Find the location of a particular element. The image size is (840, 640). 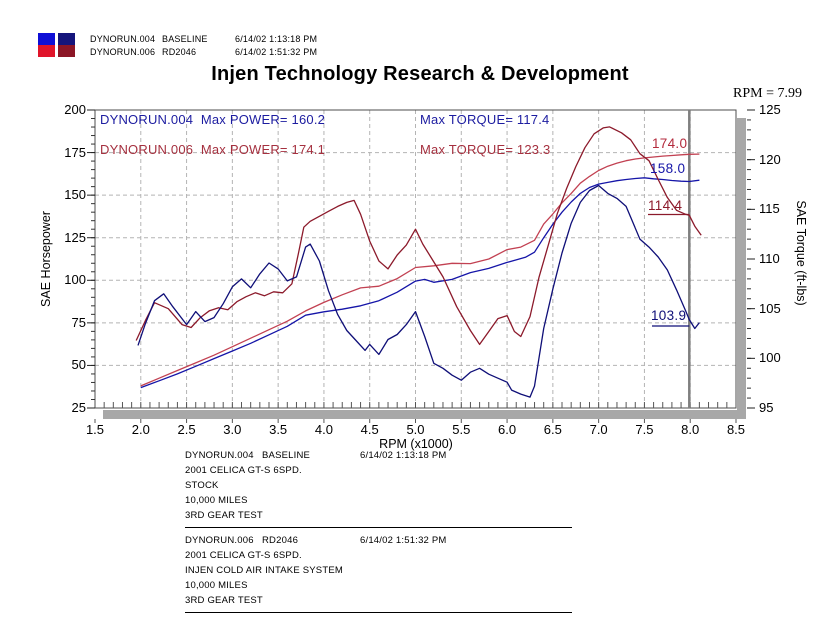

max-torque-annotation-run1: Max TORQUE= 117.4 is located at coordinates (485, 119).